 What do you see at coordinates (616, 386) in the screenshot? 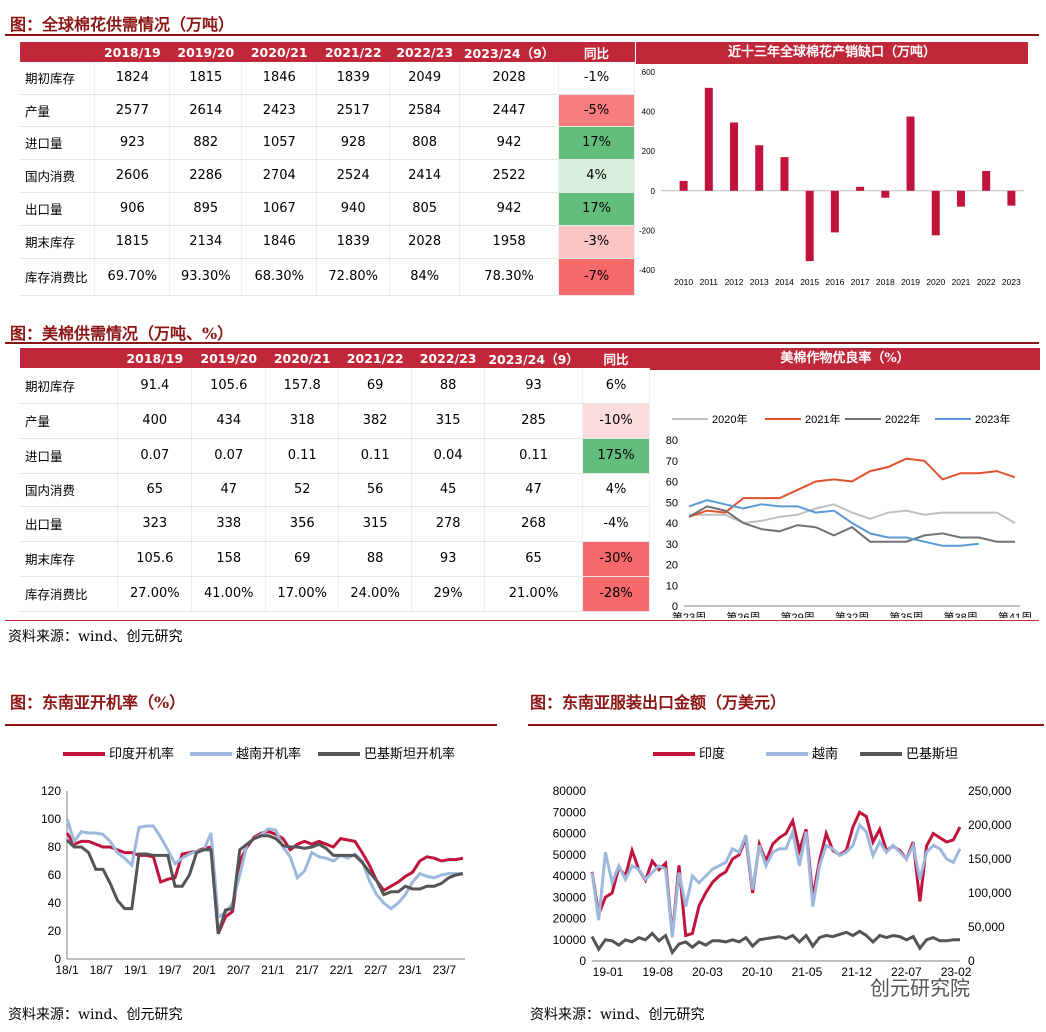
I see `yoy-cell: 6%` at bounding box center [616, 386].